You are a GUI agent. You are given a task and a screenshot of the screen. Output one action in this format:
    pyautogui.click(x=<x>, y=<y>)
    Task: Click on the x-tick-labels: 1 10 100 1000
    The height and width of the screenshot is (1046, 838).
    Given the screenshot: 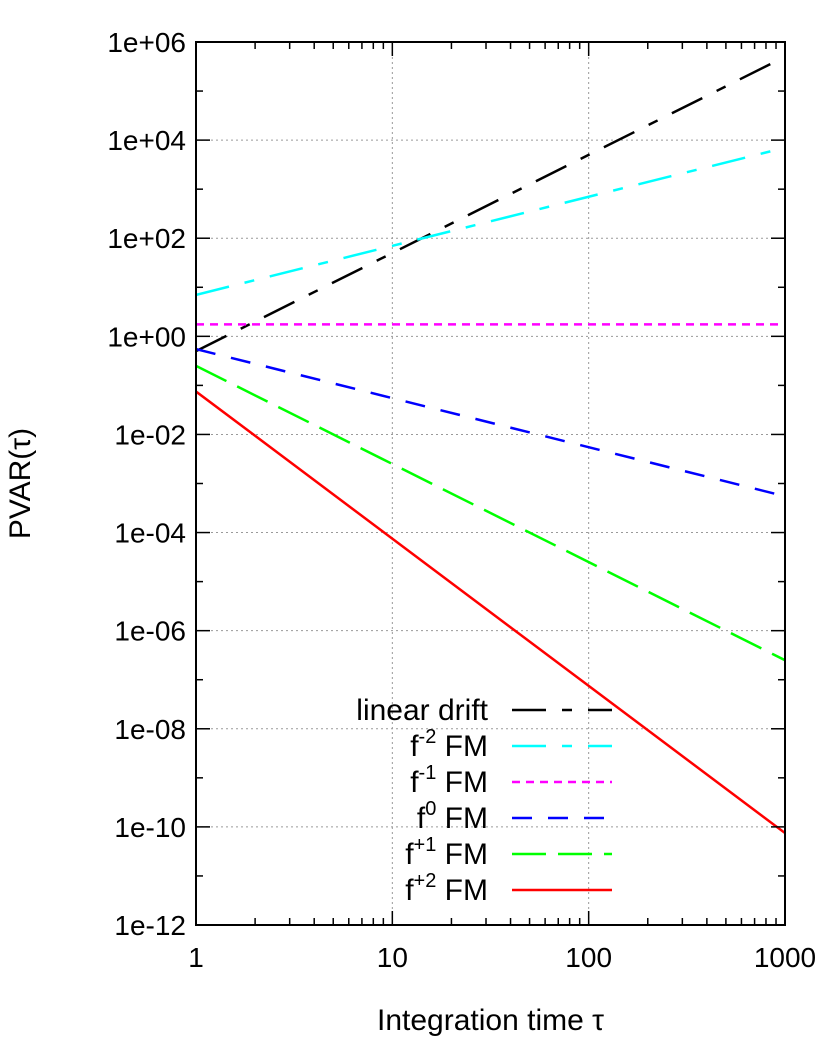 What is the action you would take?
    pyautogui.click(x=502, y=957)
    